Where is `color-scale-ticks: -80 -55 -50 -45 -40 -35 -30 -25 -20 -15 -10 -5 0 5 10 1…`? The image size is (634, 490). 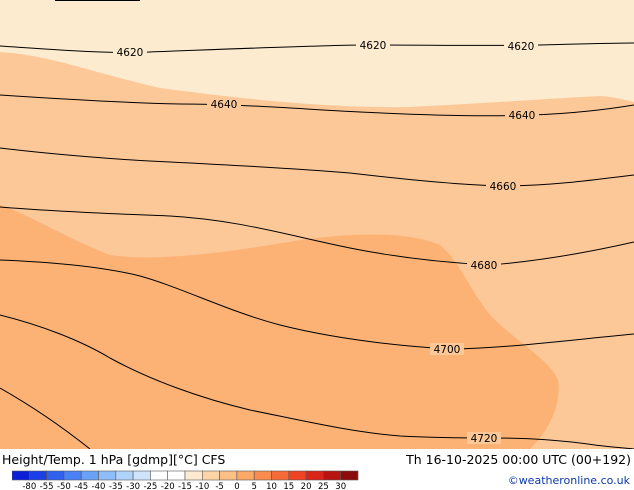 color-scale-ticks: -80 -55 -50 -45 -40 -35 -30 -25 -20 -15 -10 -5 0 5 10 1… is located at coordinates (184, 486).